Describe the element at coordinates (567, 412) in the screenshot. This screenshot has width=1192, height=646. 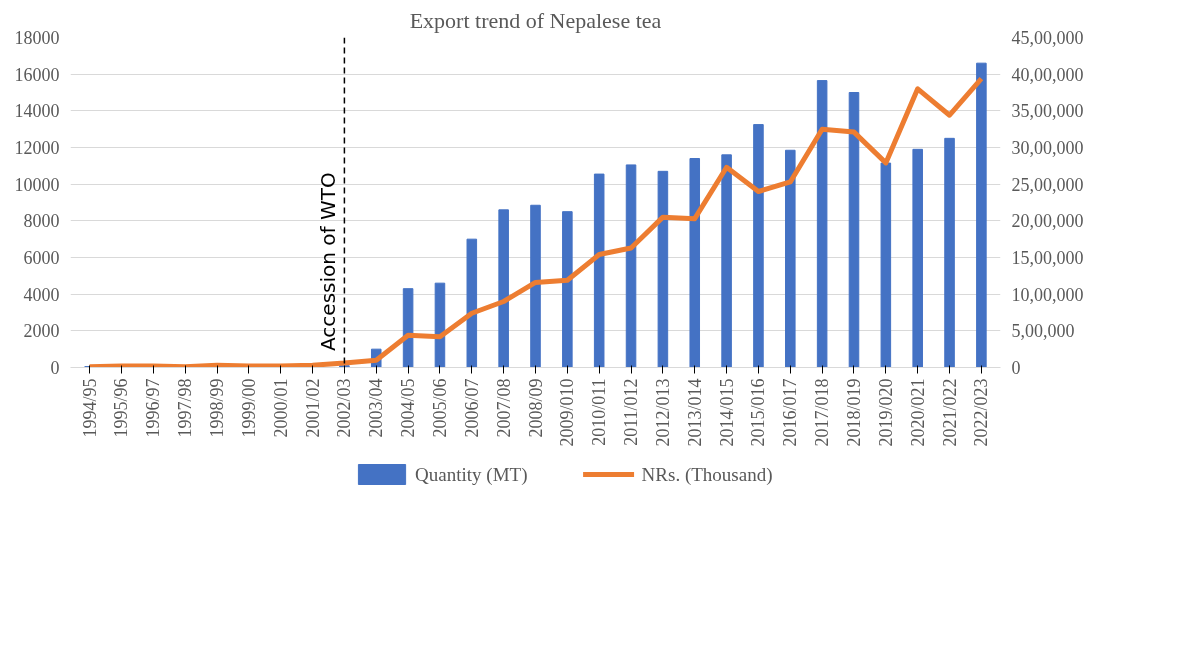
I see `x-tick-label: 2009/010` at that location.